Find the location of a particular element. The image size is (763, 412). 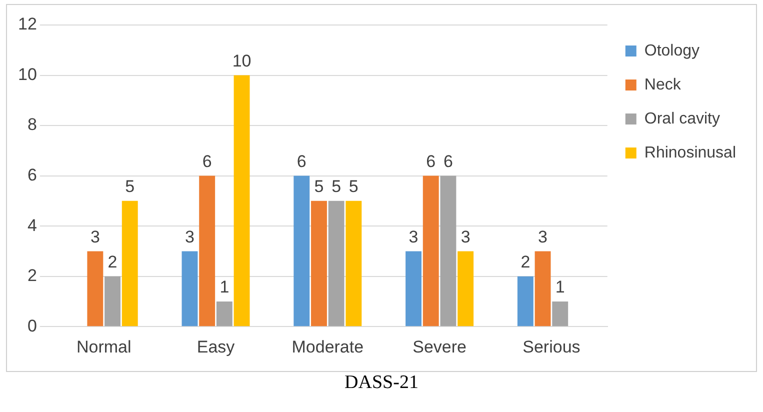

x-tick-label: Serious is located at coordinates (551, 346).